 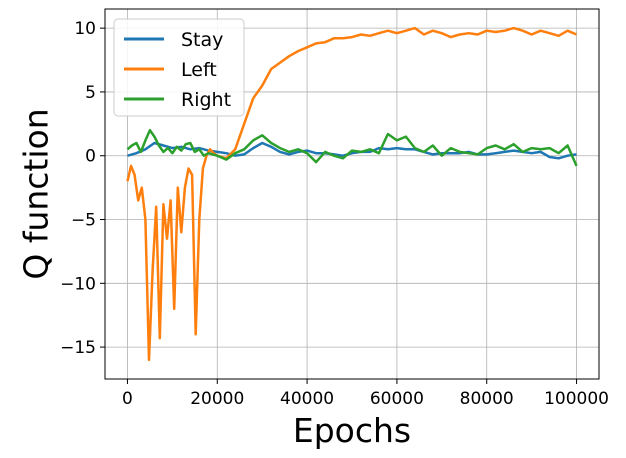 I want to click on y-axis-label: Q function, so click(x=36, y=193).